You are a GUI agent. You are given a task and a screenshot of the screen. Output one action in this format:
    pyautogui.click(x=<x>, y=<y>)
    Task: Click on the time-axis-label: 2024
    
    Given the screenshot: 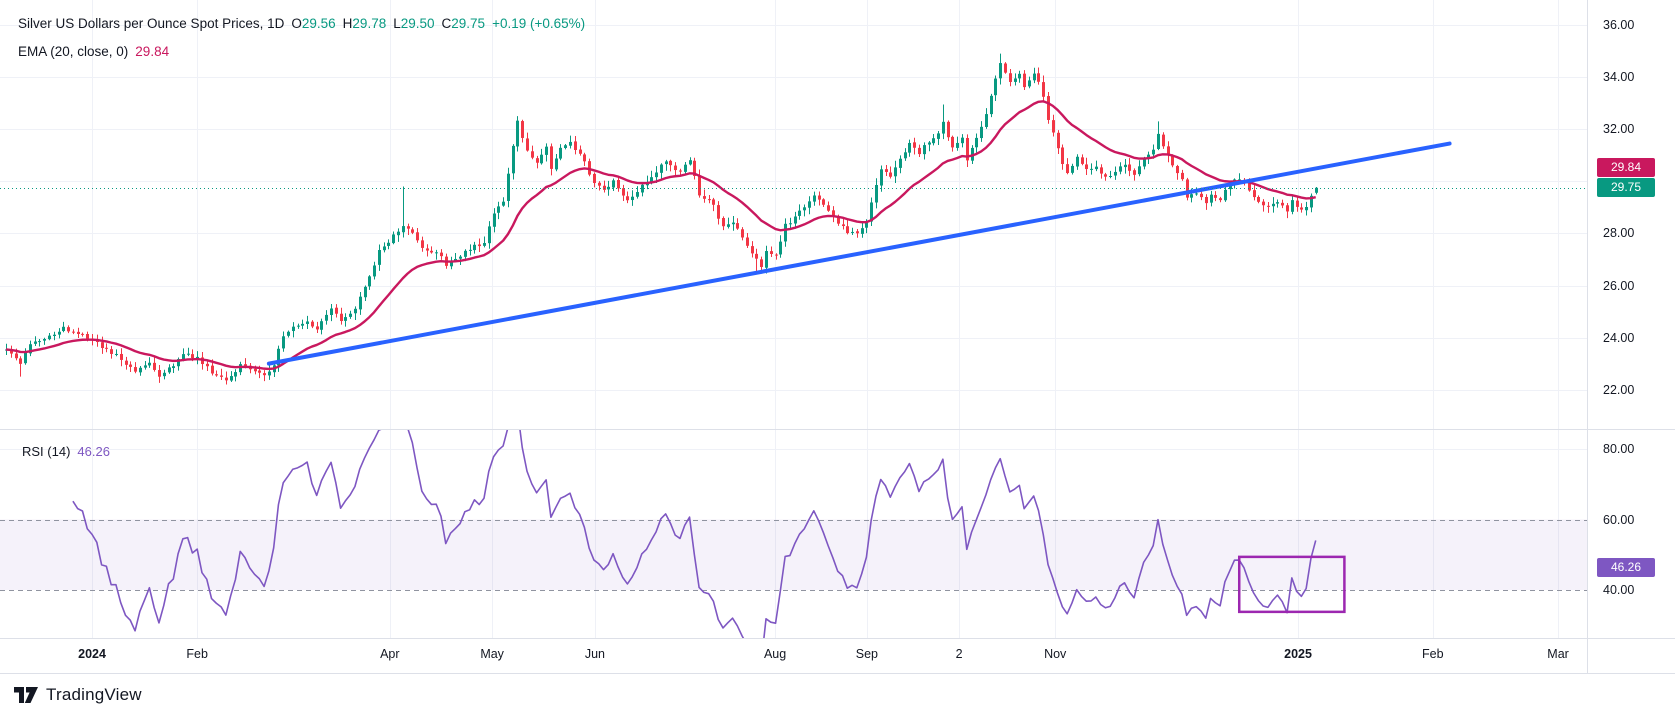 What is the action you would take?
    pyautogui.click(x=92, y=654)
    